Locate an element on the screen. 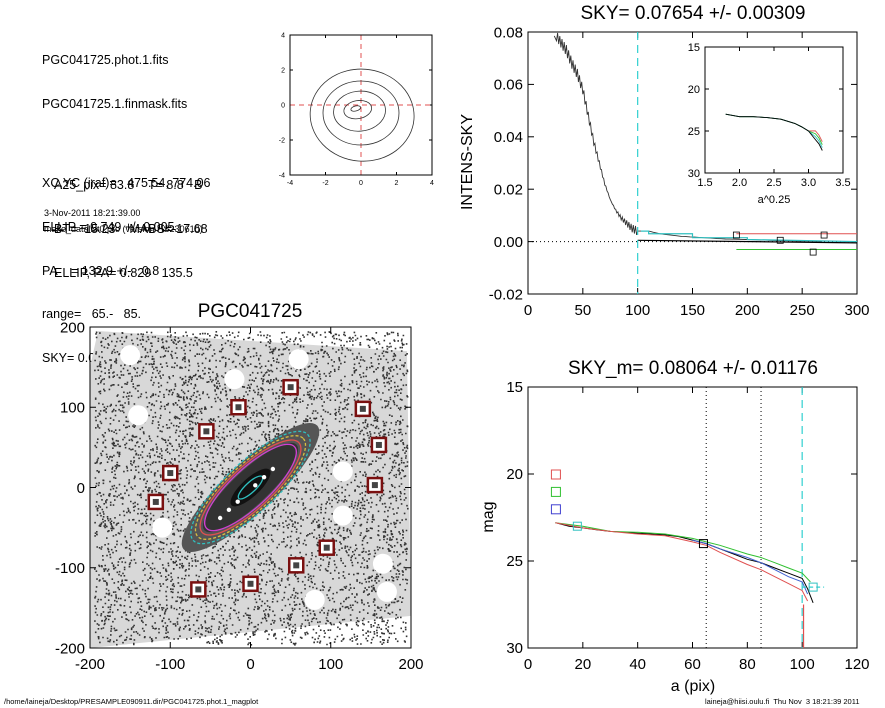  mag-xtick-label: 20 is located at coordinates (582, 664).